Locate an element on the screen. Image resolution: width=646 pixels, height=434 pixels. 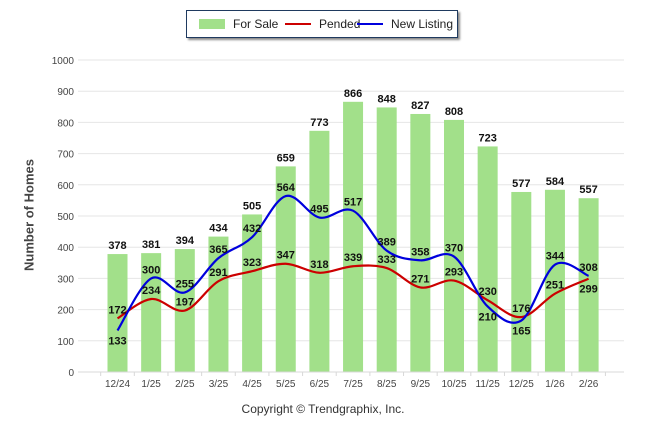
y-tick-label: 100 is located at coordinates (65, 342).